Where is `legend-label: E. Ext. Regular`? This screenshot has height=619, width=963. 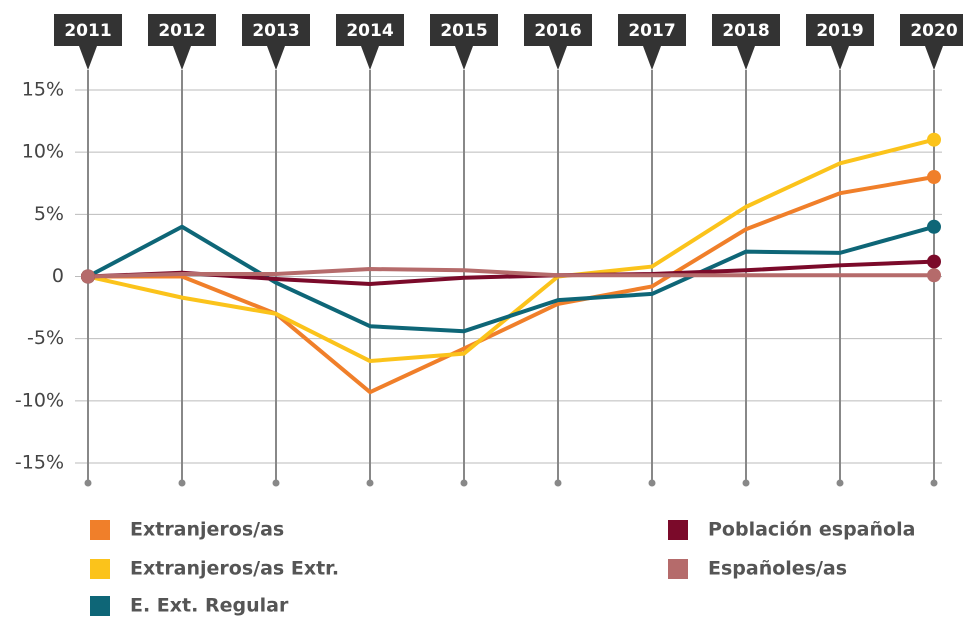 legend-label: E. Ext. Regular is located at coordinates (209, 606).